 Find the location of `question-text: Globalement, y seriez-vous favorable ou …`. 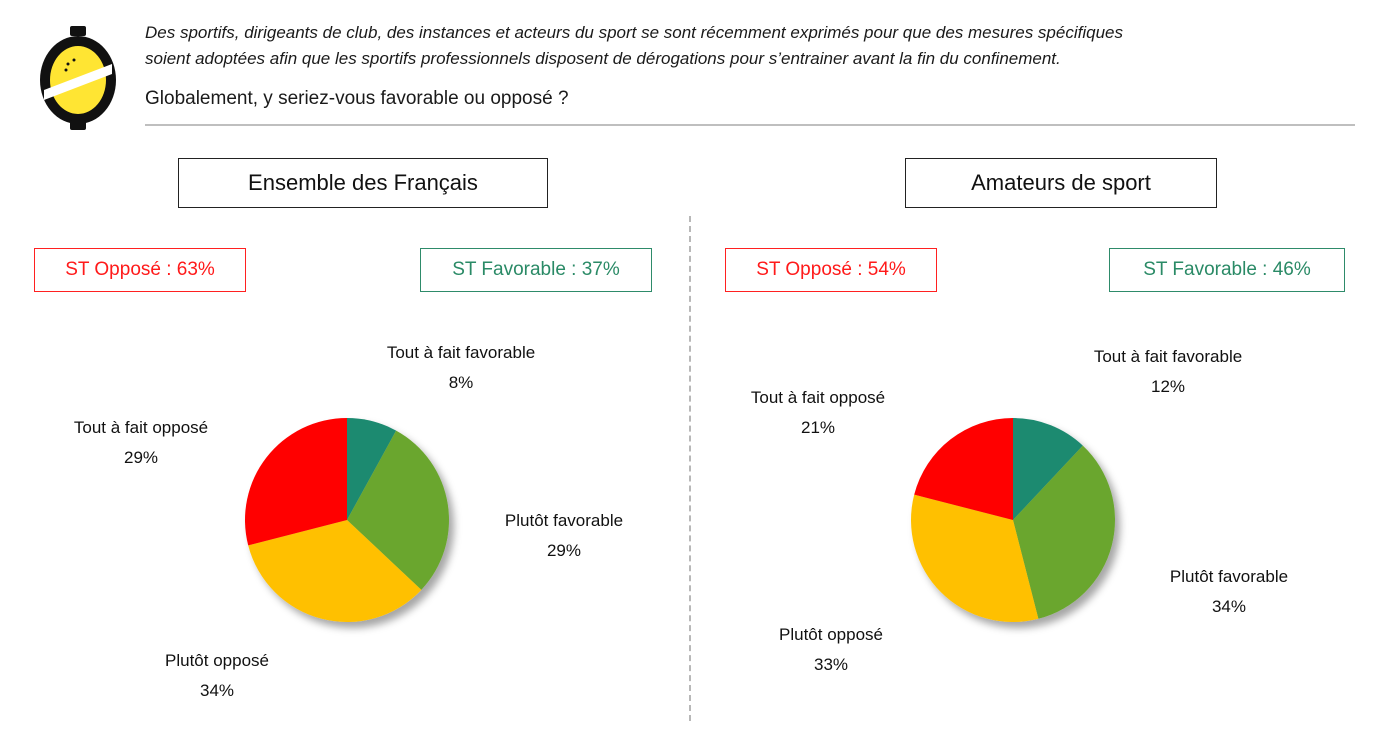

question-text: Globalement, y seriez-vous favorable ou … is located at coordinates (357, 98).